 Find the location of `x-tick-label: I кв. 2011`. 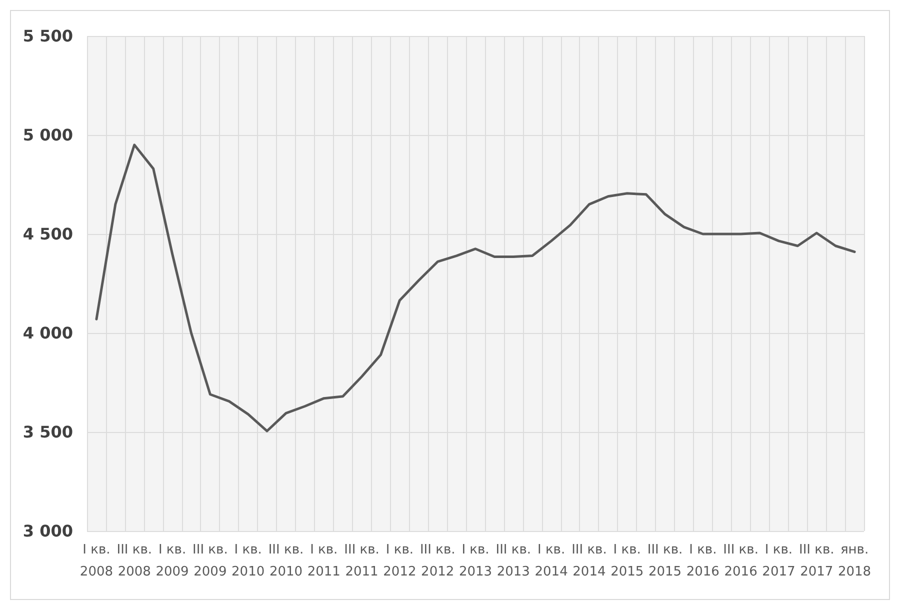

x-tick-label: I кв. 2011 is located at coordinates (323, 561).